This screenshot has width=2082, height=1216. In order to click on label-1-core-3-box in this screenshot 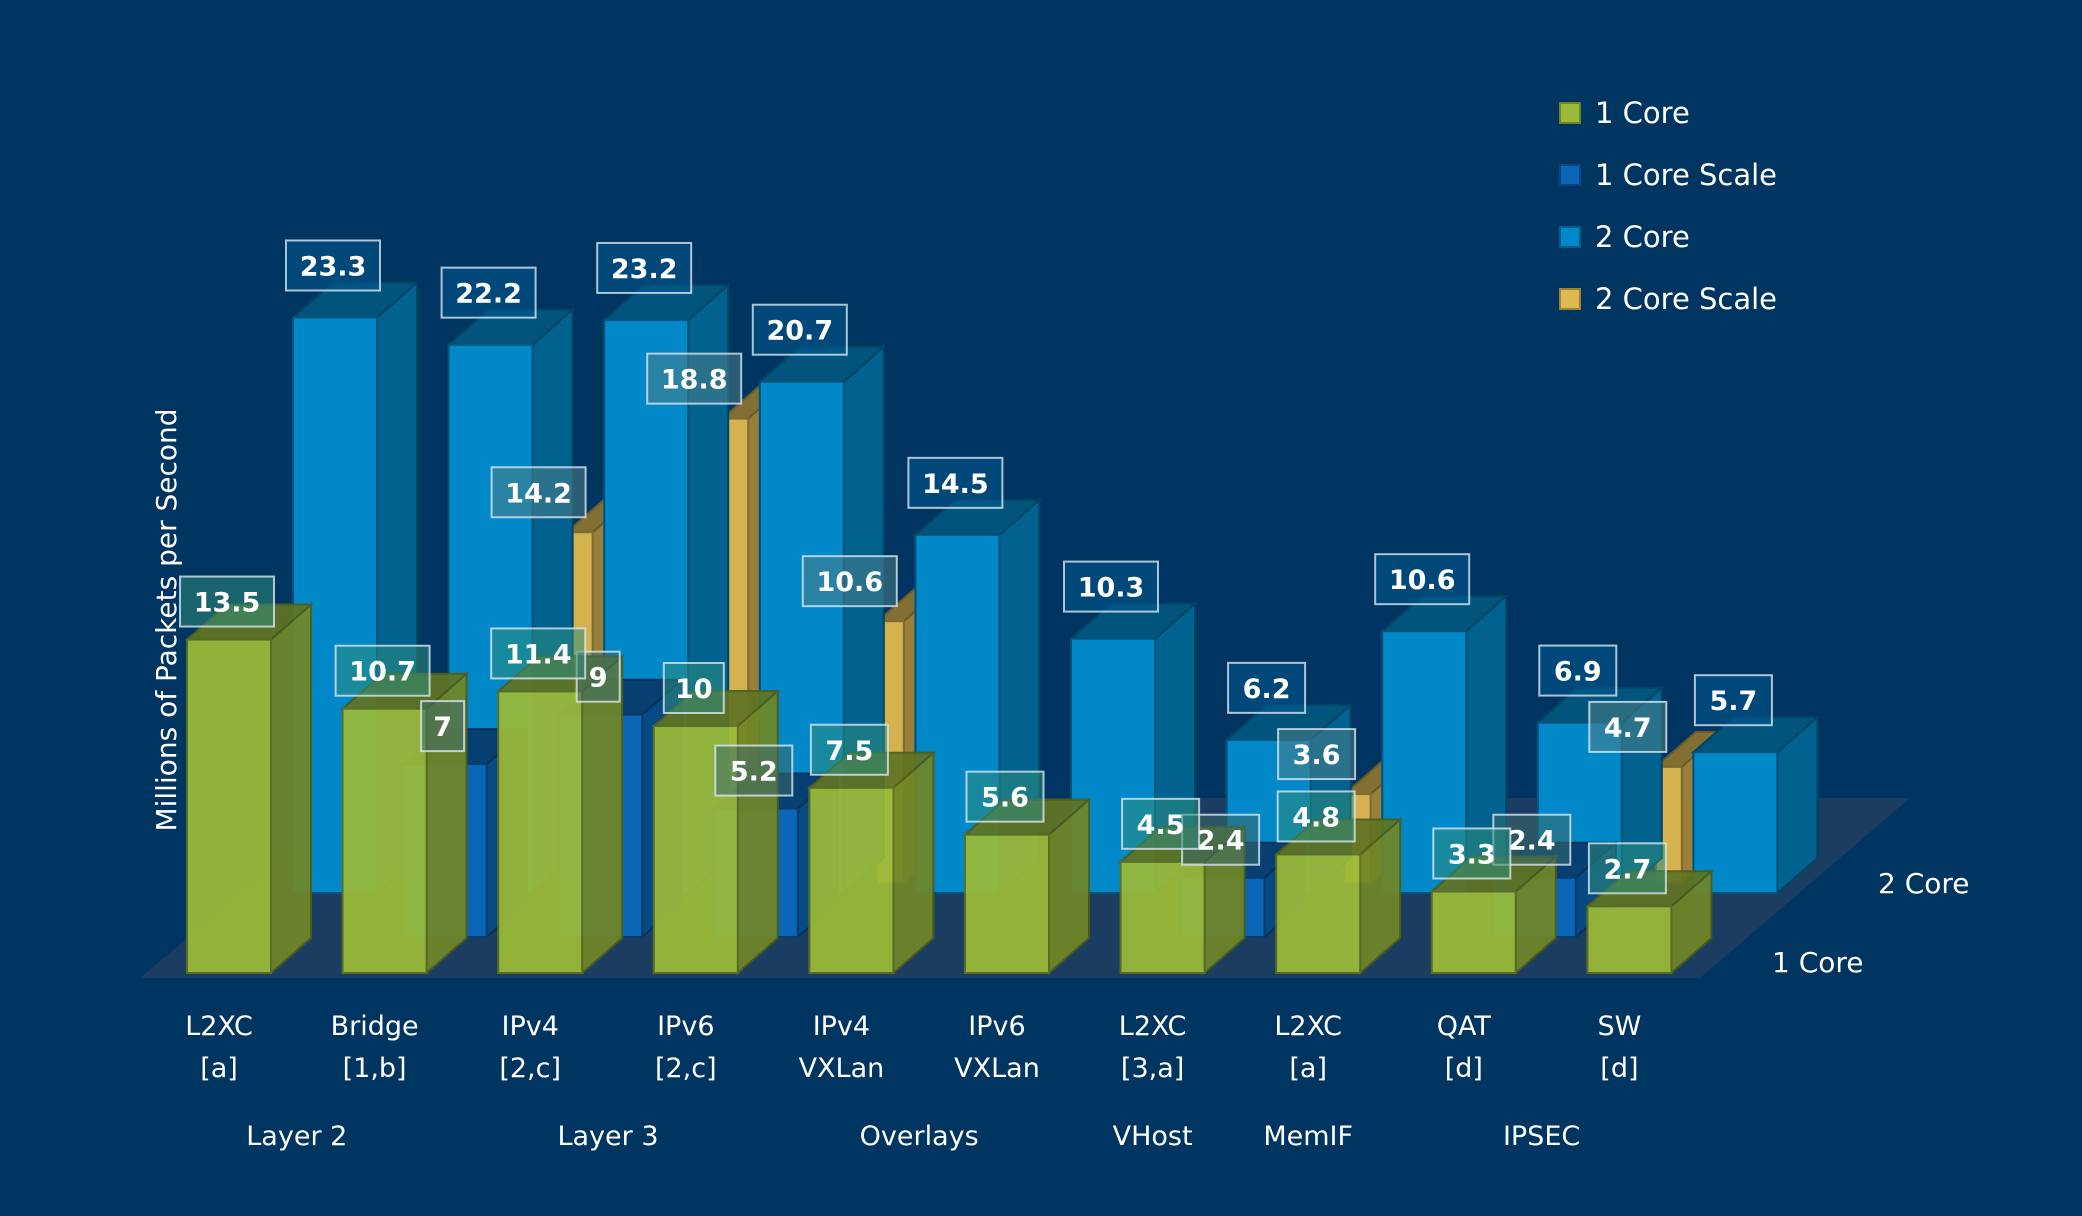, I will do `click(693, 688)`.